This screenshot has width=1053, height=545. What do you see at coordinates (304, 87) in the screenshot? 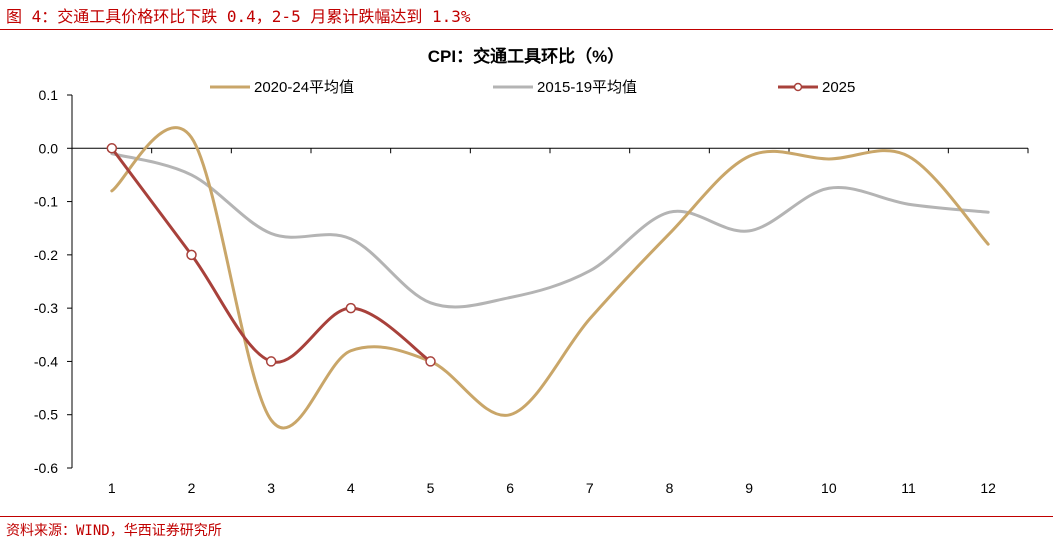
I see `legend-label: 2020-24平均值` at bounding box center [304, 87].